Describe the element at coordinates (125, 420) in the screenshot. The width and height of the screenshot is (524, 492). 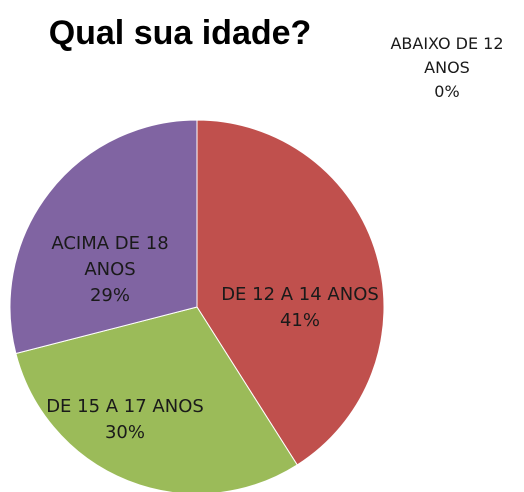
I see `slice-label: DE 15 A 17 ANOS 30%` at that location.